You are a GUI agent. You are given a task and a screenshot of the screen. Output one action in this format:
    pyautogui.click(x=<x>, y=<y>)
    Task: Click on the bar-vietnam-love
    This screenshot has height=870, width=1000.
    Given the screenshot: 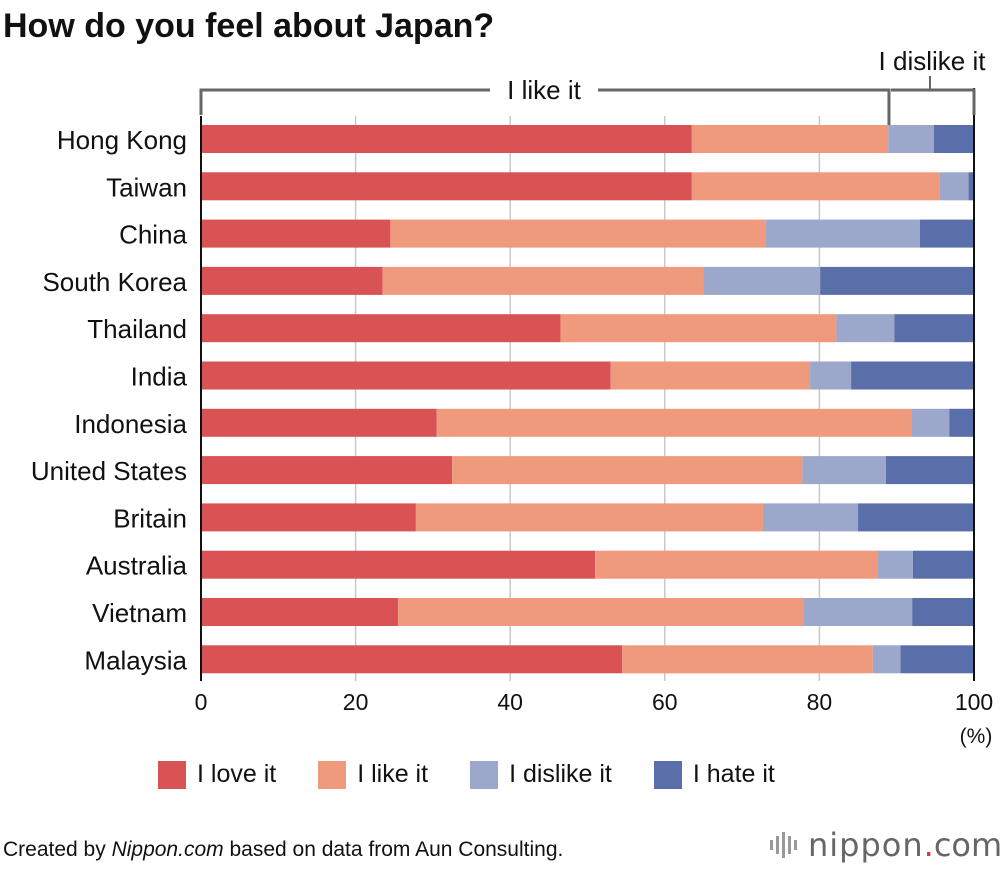 What is the action you would take?
    pyautogui.click(x=300, y=612)
    